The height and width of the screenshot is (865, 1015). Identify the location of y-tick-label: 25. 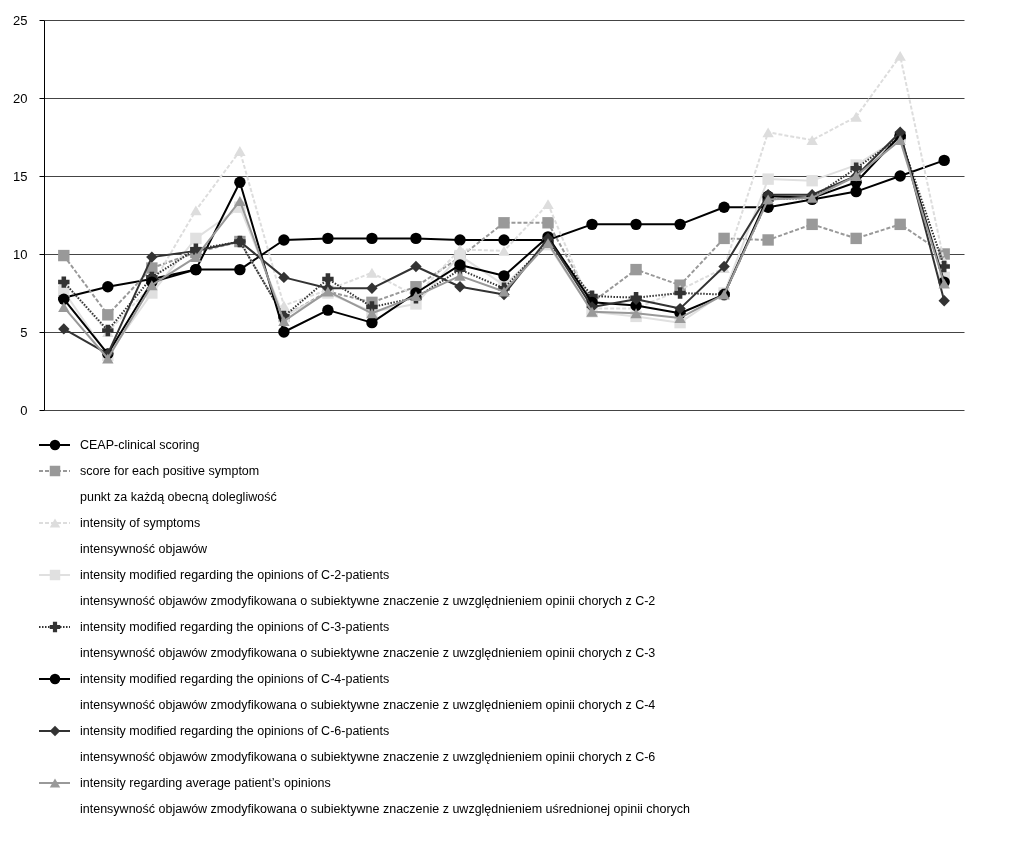
(20, 20).